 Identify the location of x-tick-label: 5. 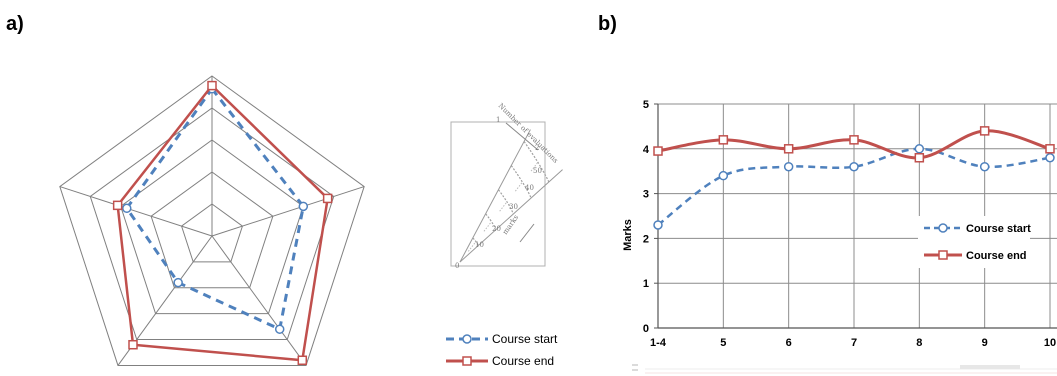
(723, 343).